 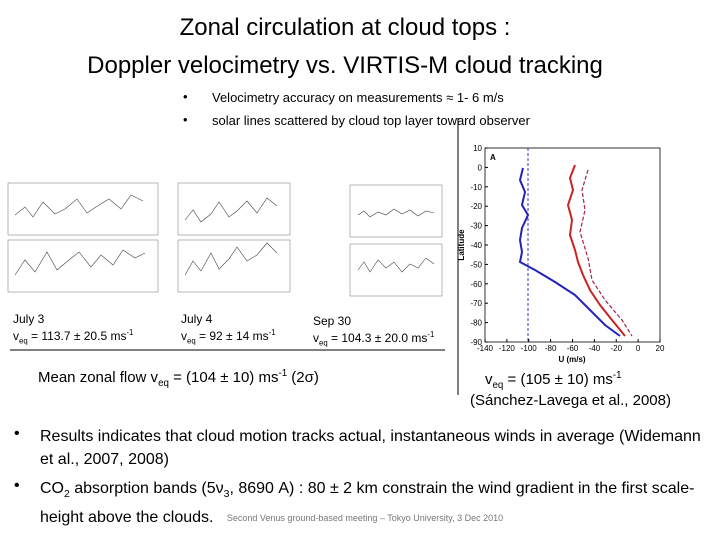 What do you see at coordinates (332, 321) in the screenshot?
I see `panel-date: Sep 30` at bounding box center [332, 321].